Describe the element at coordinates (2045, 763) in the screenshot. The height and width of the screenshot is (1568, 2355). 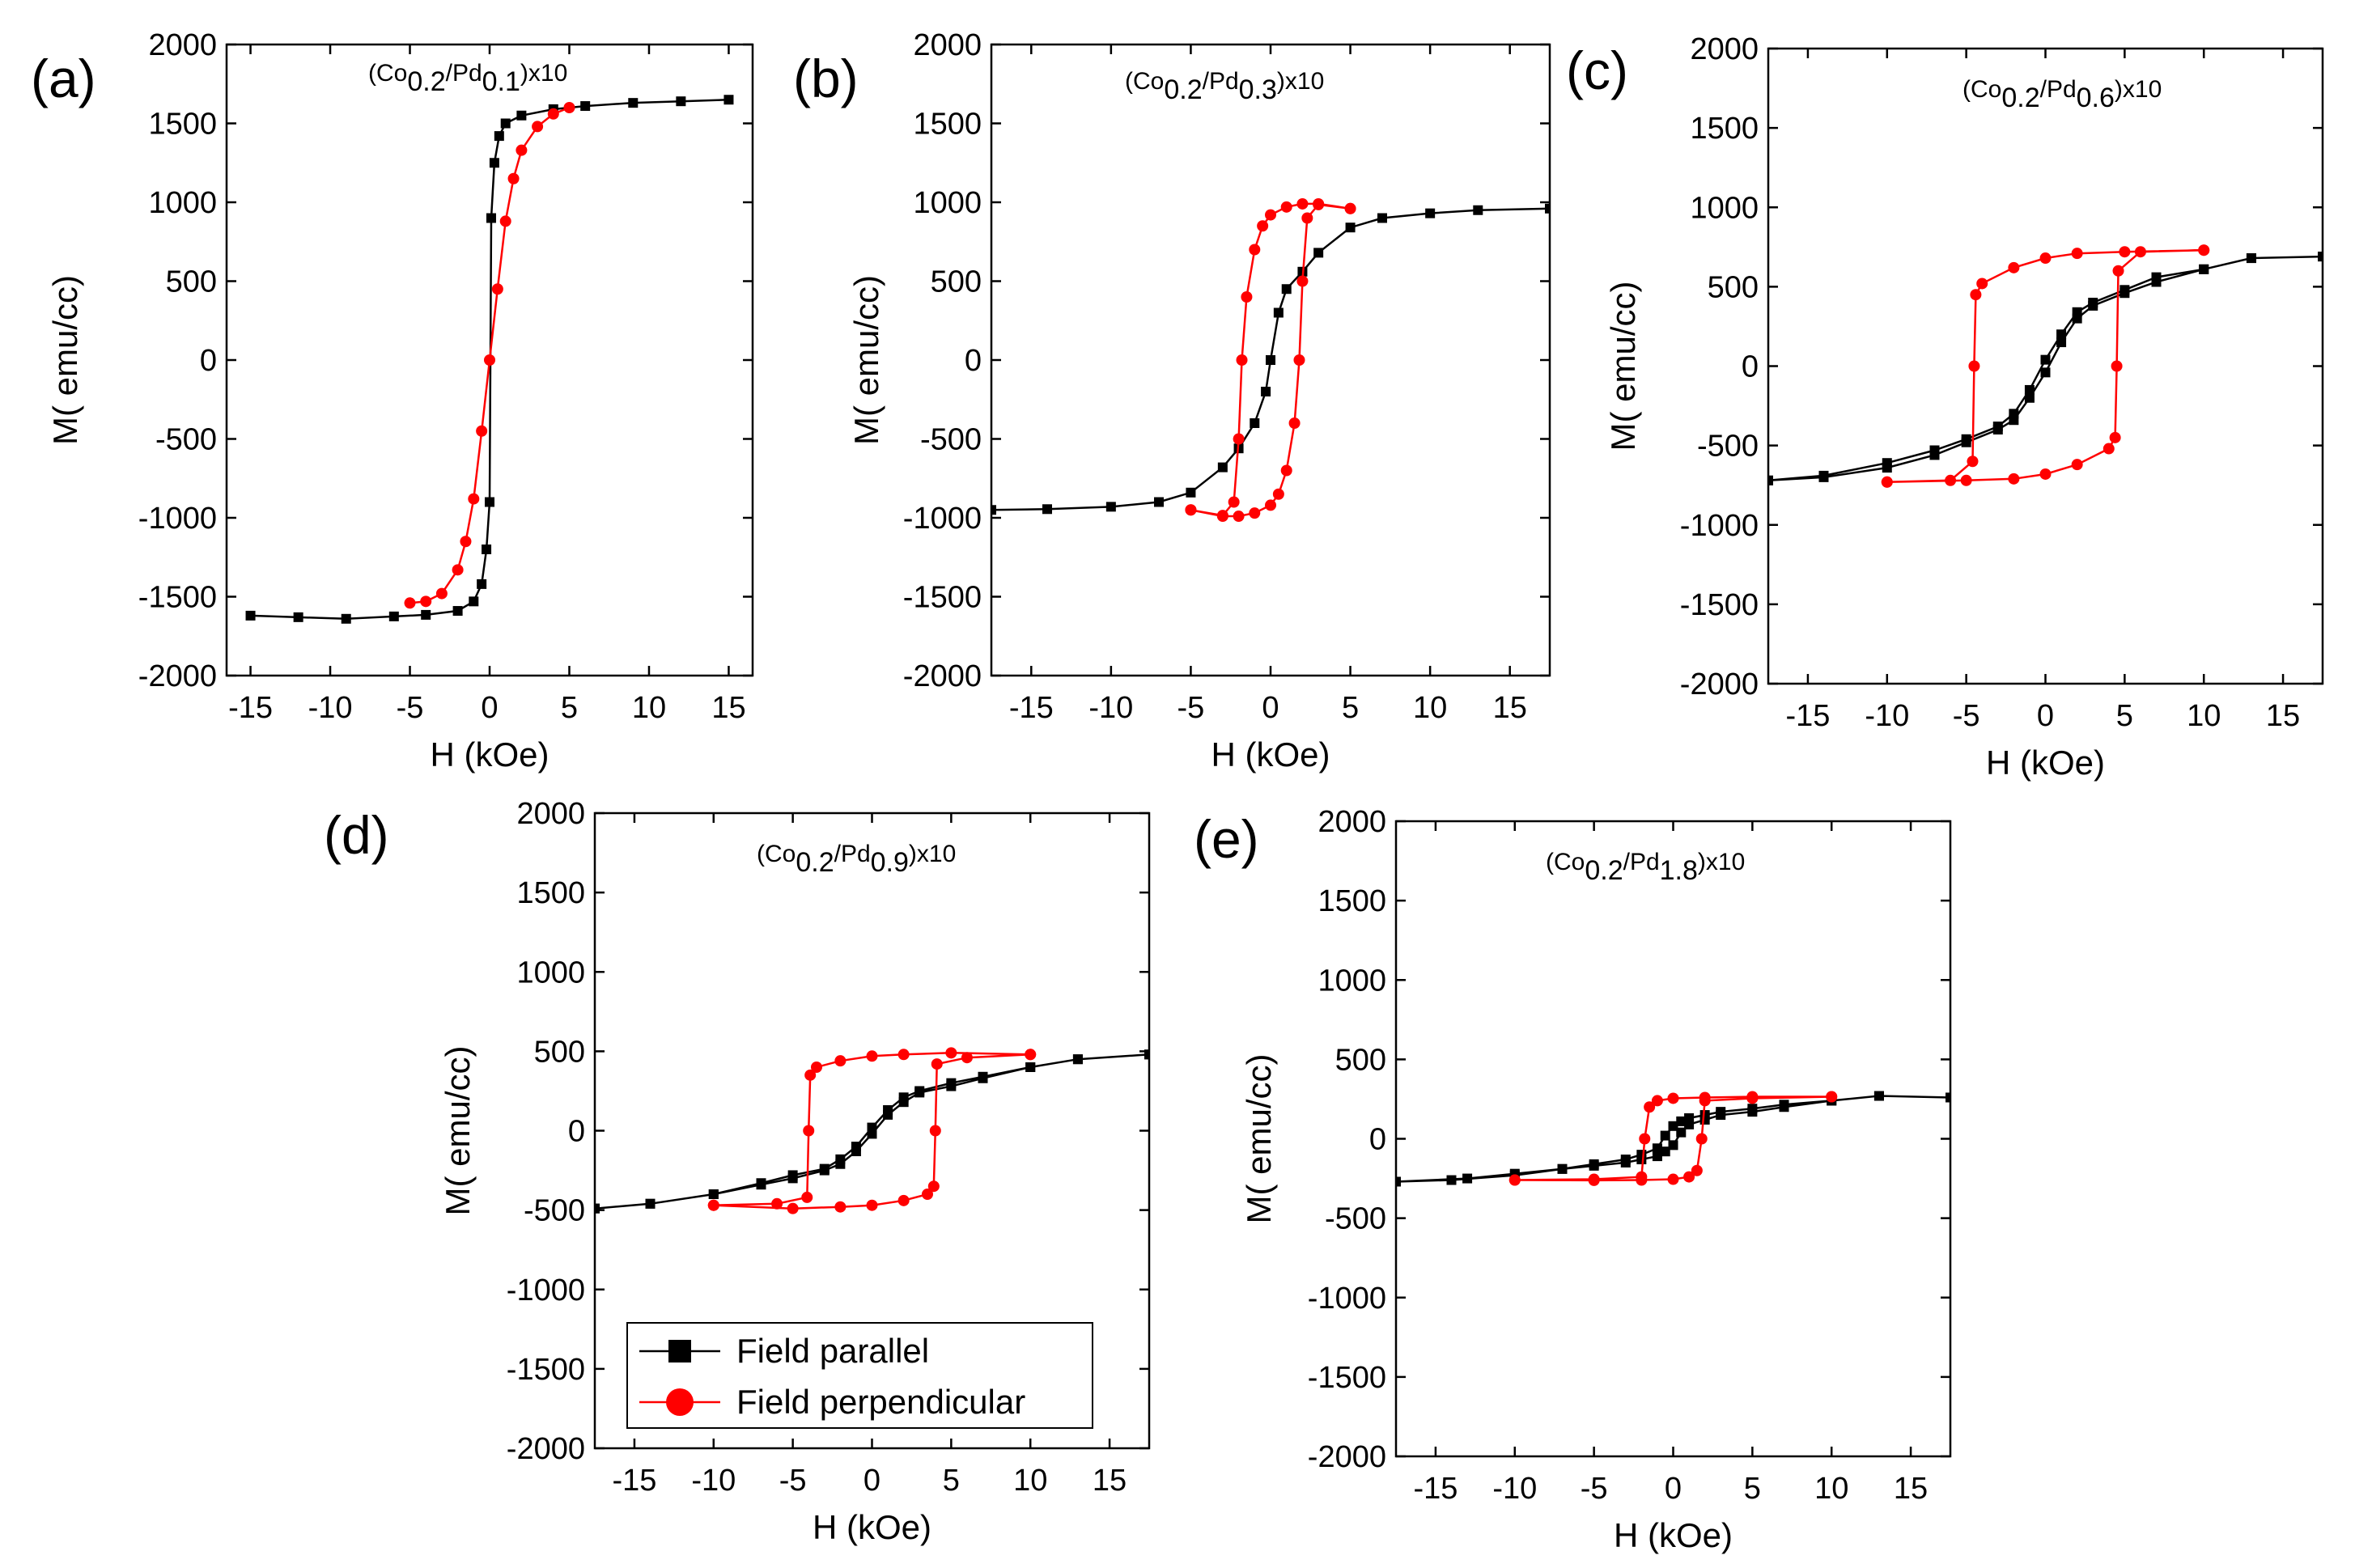
I see `x-axis-title: H (kOe)` at that location.